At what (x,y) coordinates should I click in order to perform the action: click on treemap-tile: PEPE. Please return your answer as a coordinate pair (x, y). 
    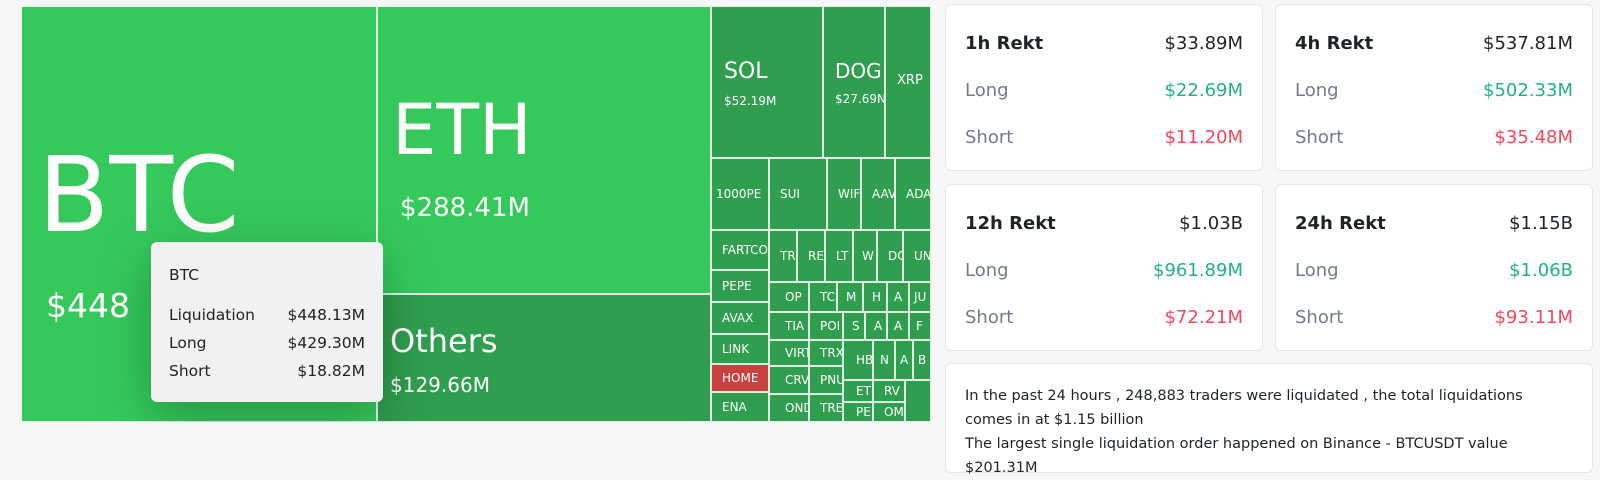
    Looking at the image, I should click on (740, 286).